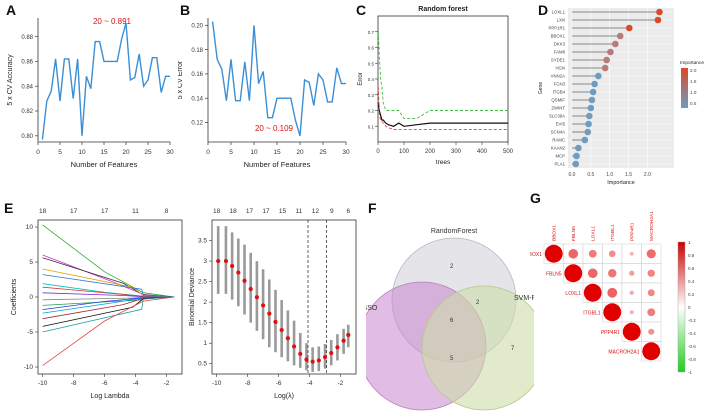 This screenshot has width=708, height=418. I want to click on panel-label-f: F, so click(372, 208).